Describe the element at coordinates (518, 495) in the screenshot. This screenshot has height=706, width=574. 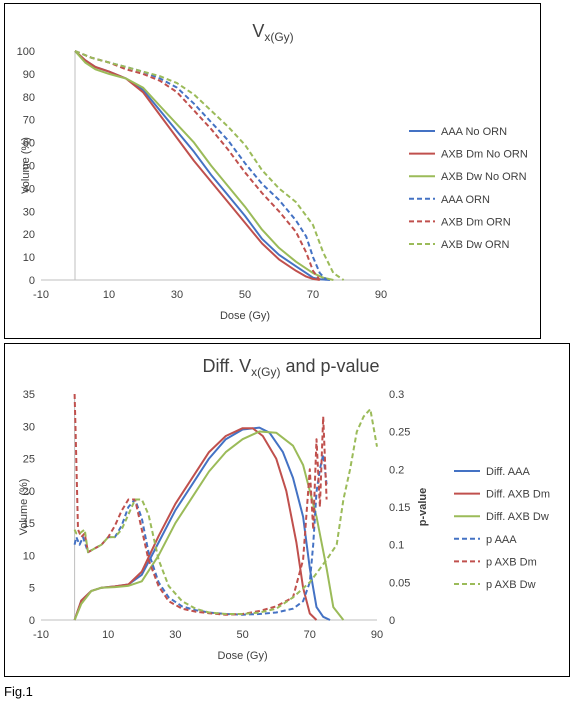
I see `legend-label-diff-axb-dm: Diff. AXB Dm` at that location.